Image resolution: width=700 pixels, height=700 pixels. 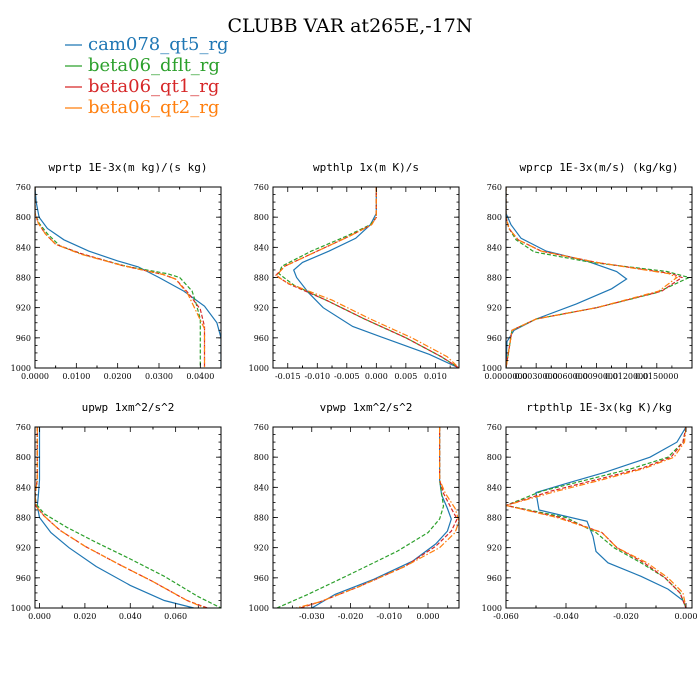 I want to click on figure-title: CLUBB VAR at265E,-17N, so click(x=350, y=26).